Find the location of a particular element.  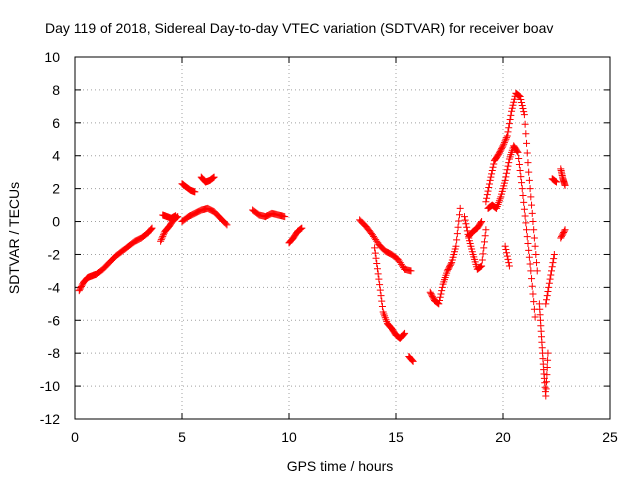

y-tick-label: -4 is located at coordinates (54, 287).